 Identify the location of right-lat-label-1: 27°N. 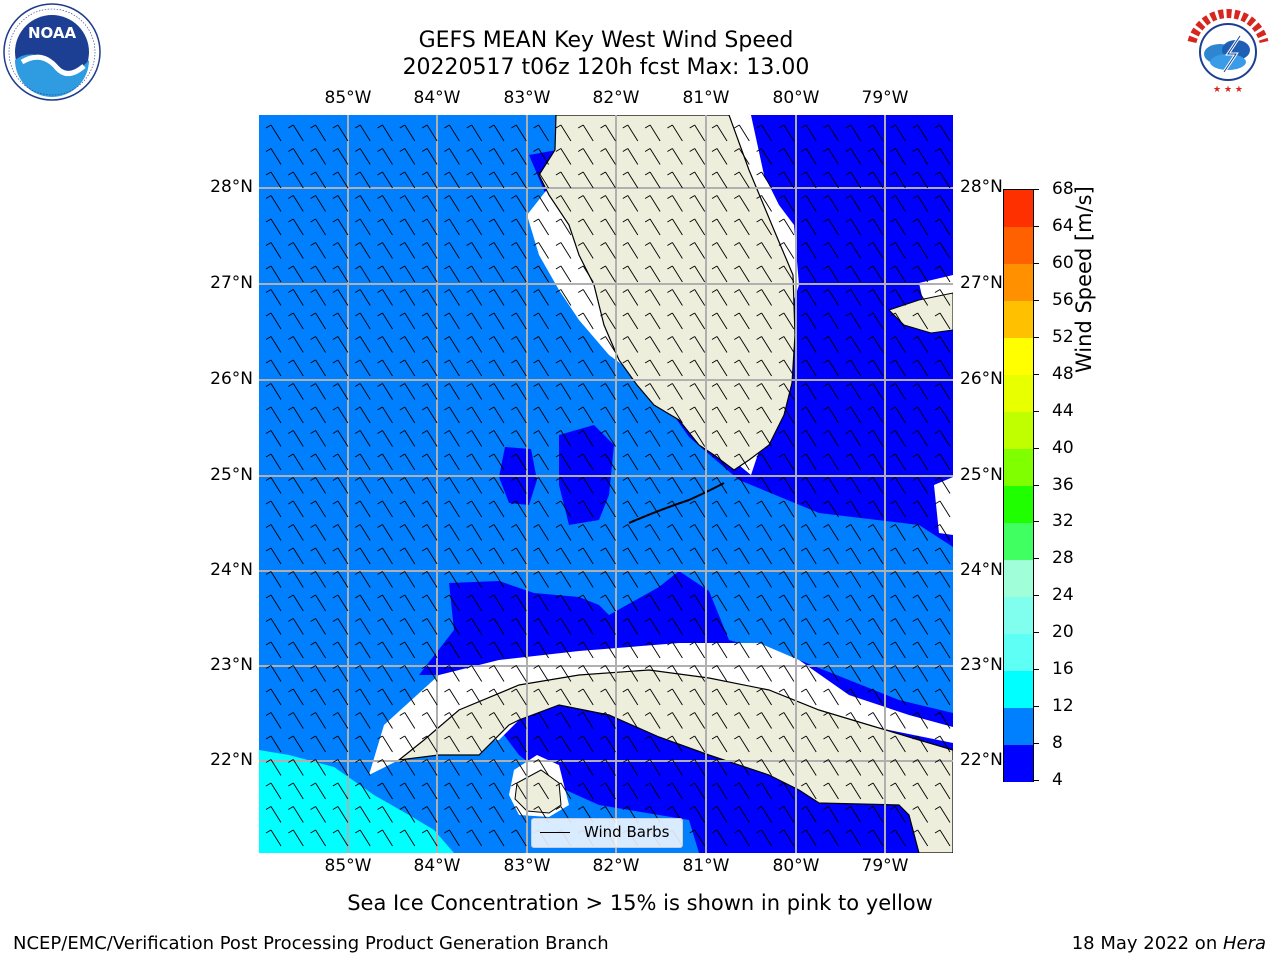
(981, 283).